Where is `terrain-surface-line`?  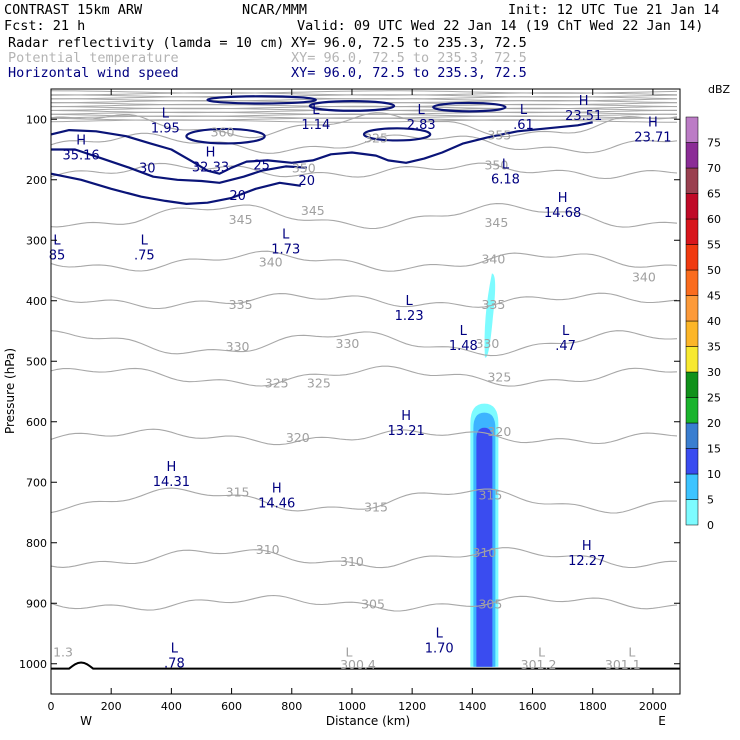 terrain-surface-line is located at coordinates (365, 665).